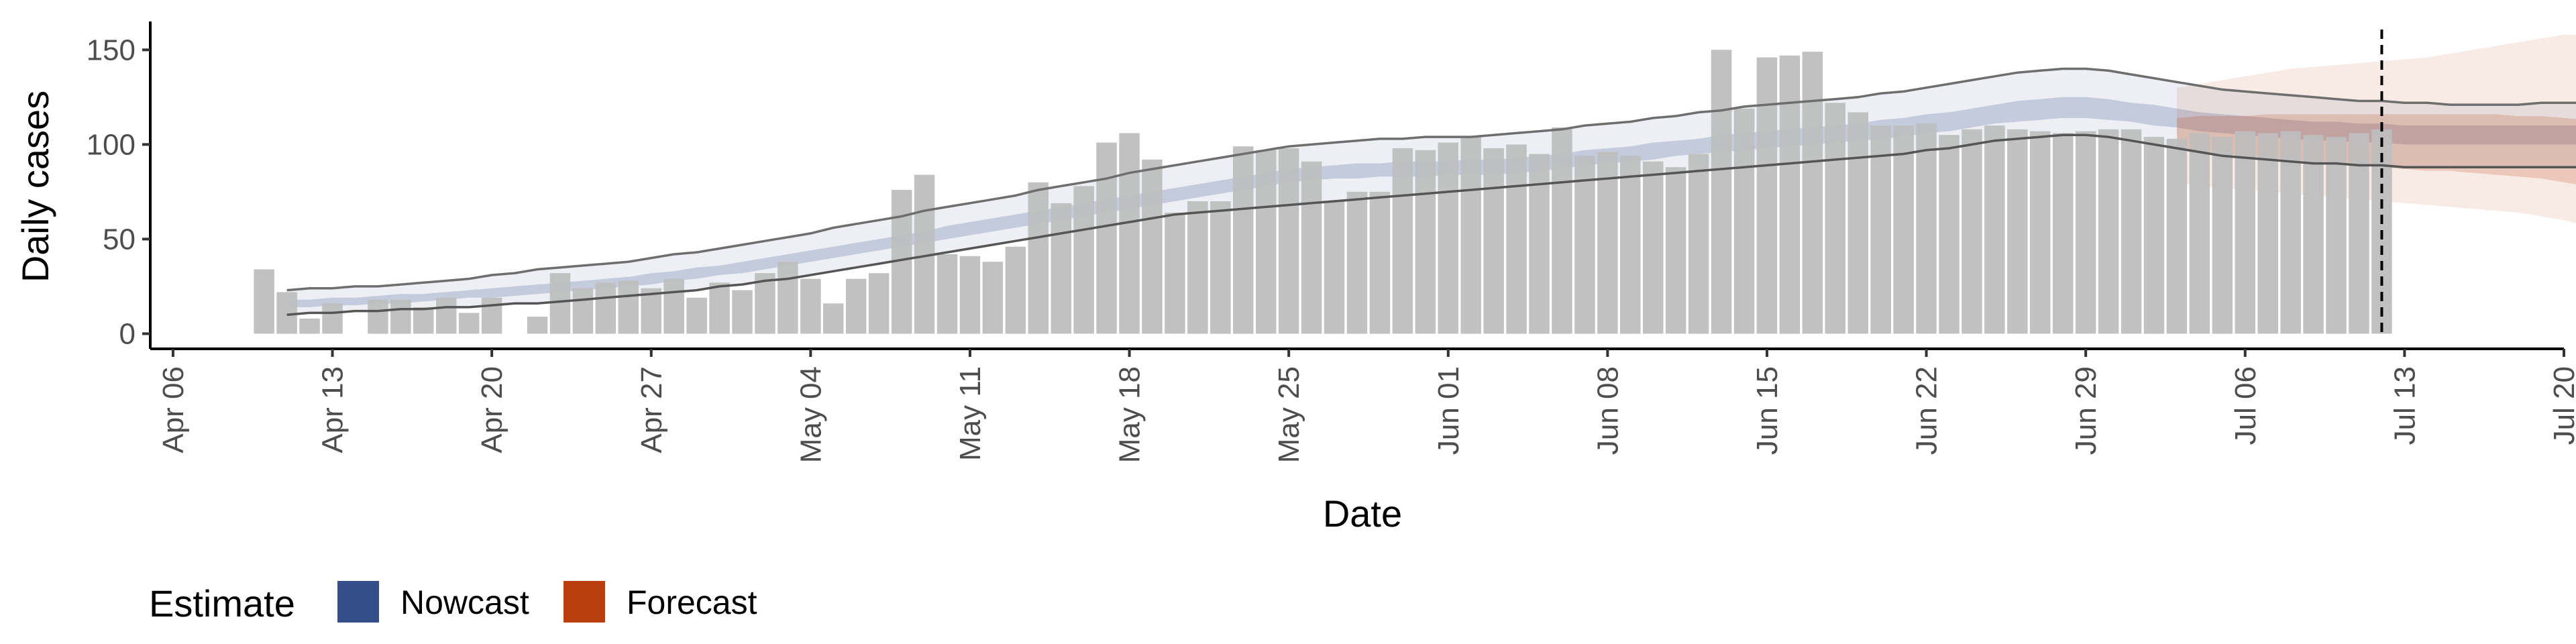 Image resolution: width=2576 pixels, height=644 pixels. What do you see at coordinates (1289, 414) in the screenshot?
I see `x-tick-label: May 25` at bounding box center [1289, 414].